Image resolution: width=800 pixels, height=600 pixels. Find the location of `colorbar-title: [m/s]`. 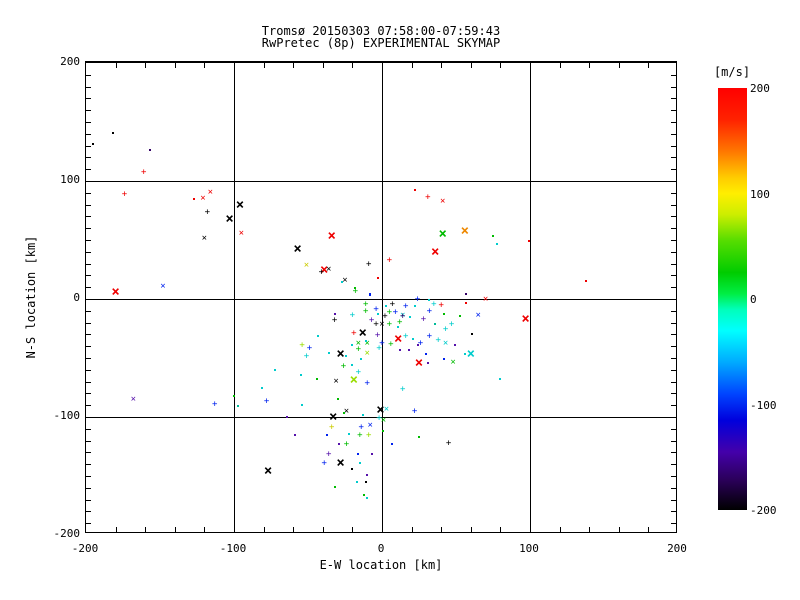

colorbar-title: [m/s] is located at coordinates (732, 72).